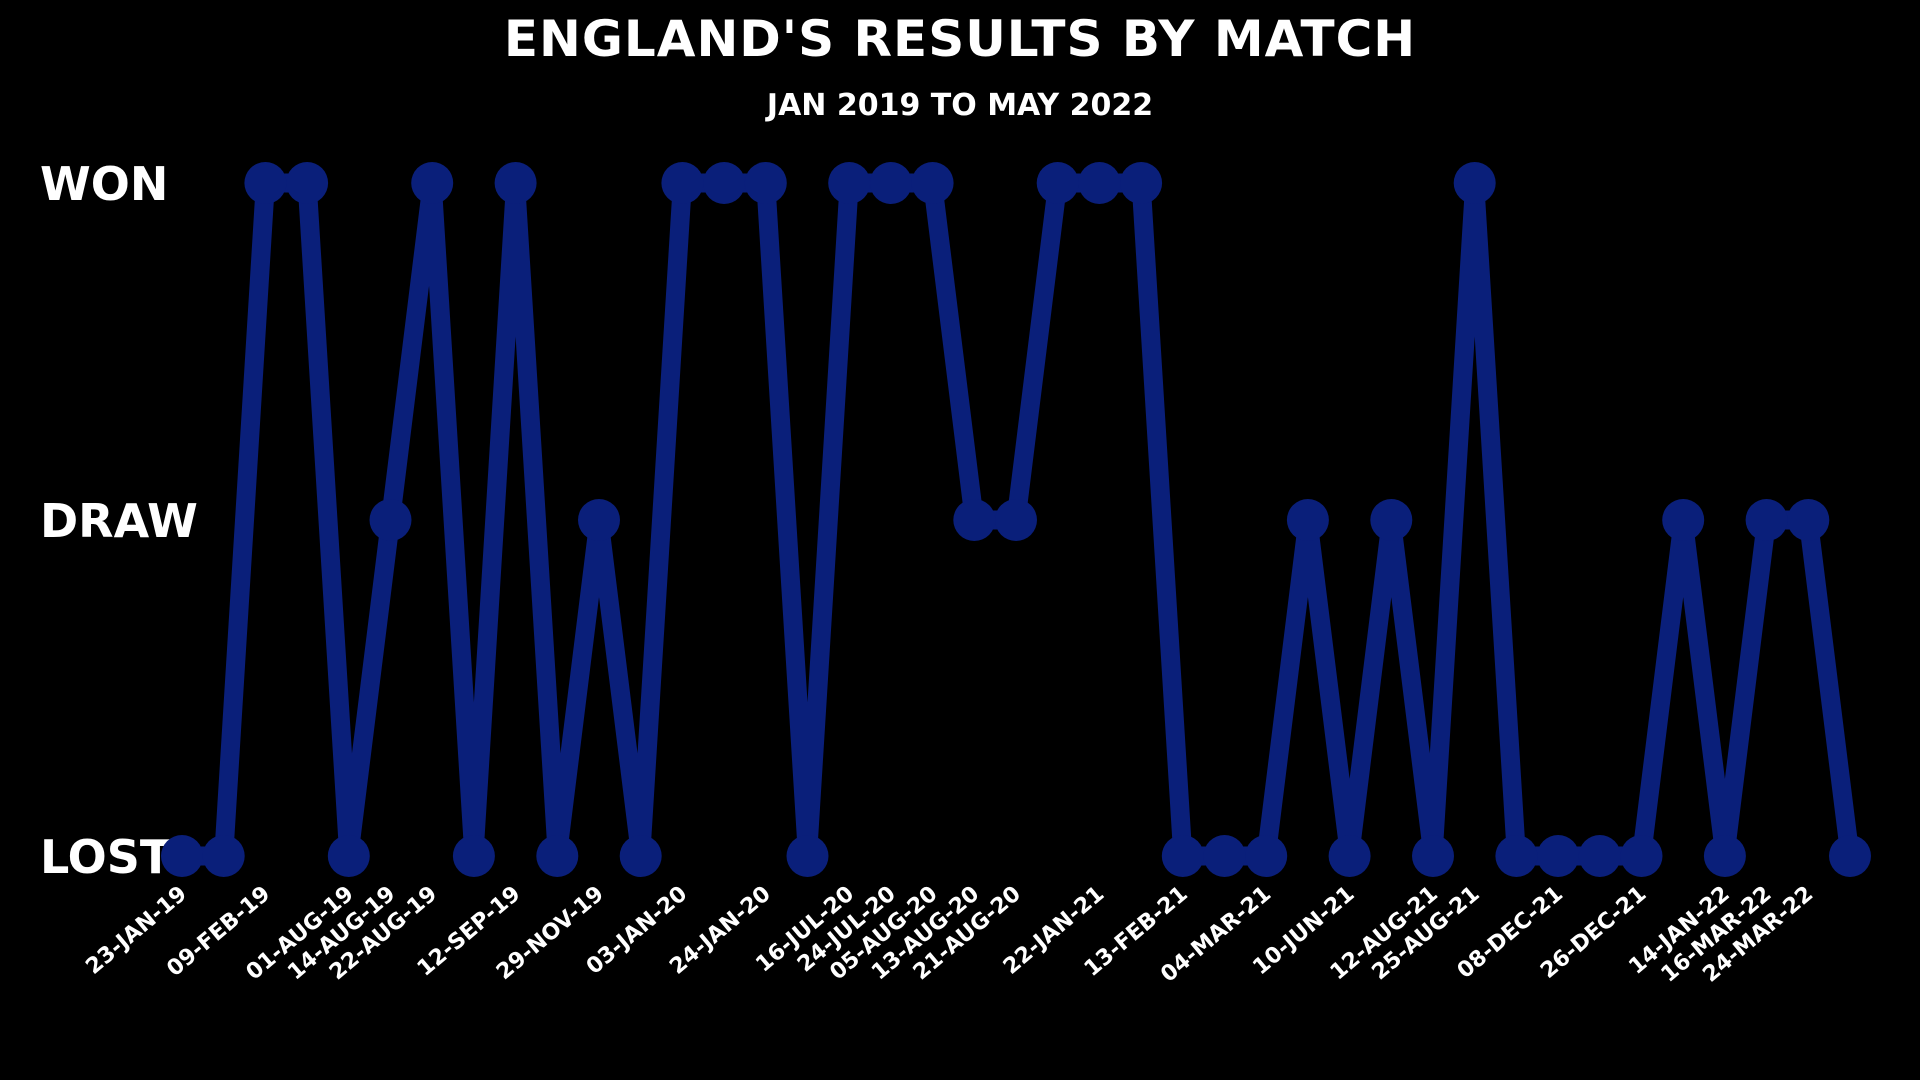  Describe the element at coordinates (104, 184) in the screenshot. I see `y-tick-label-won: WON` at that location.